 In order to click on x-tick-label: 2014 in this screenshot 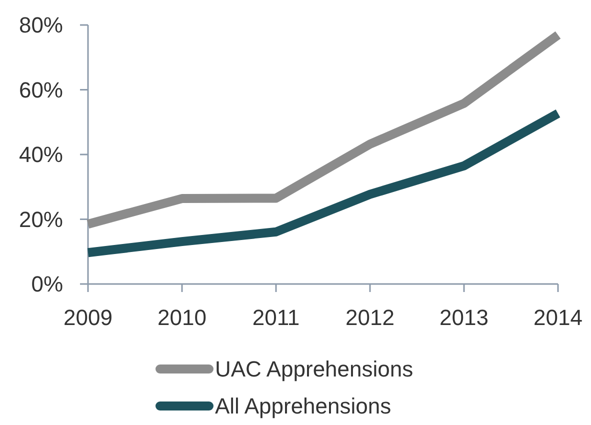, I will do `click(558, 317)`.